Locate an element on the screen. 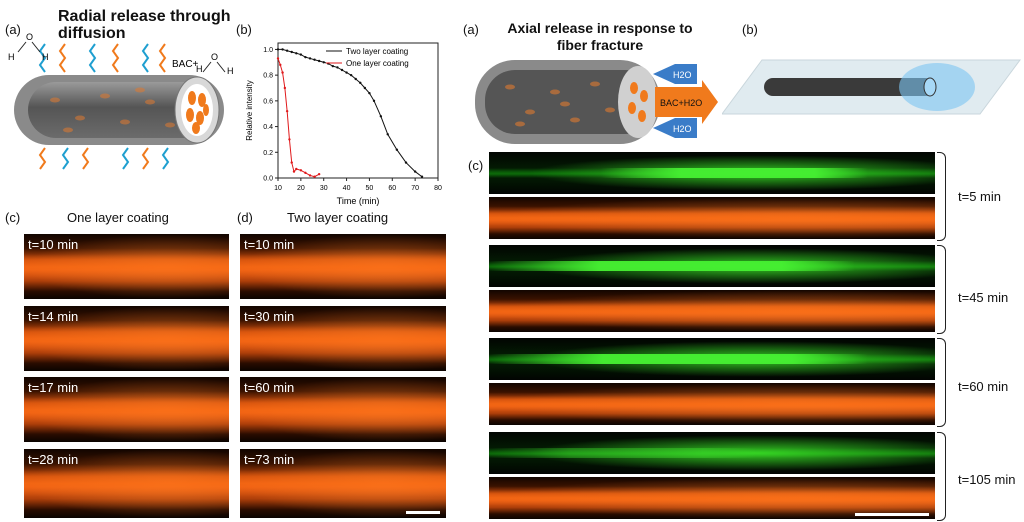 Image resolution: width=1024 pixels, height=522 pixels. fiber-end is located at coordinates (638, 102).